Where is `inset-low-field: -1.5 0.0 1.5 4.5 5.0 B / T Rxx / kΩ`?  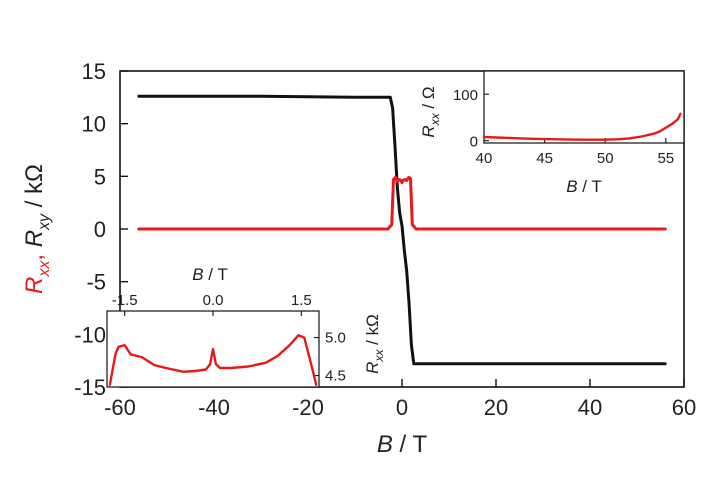 inset-low-field: -1.5 0.0 1.5 4.5 5.0 B / T Rxx / kΩ is located at coordinates (246, 326).